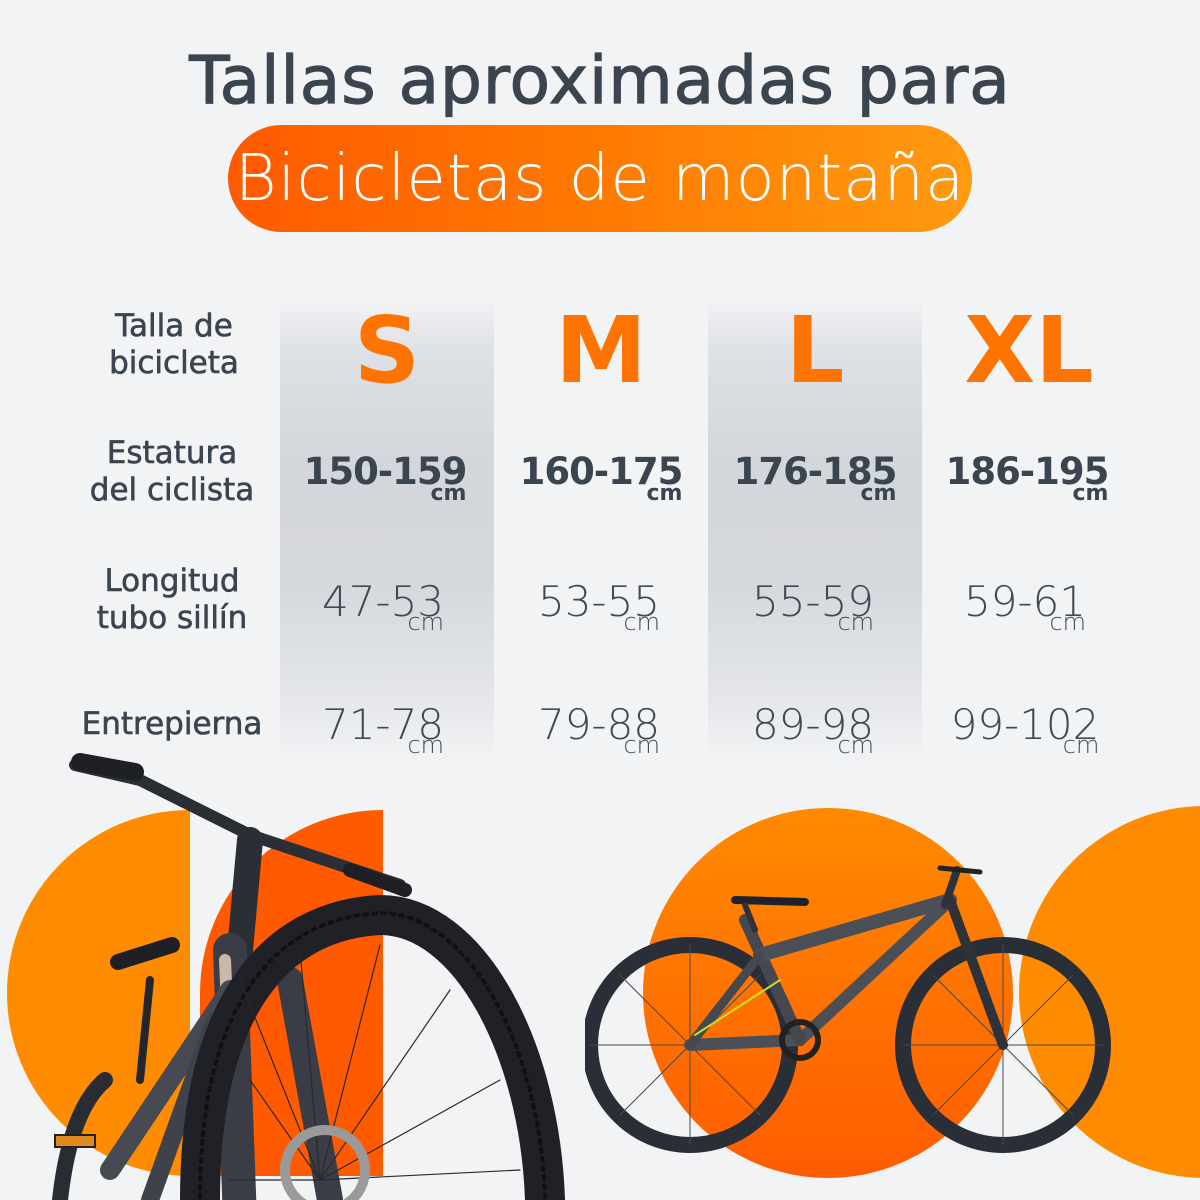 This screenshot has width=1200, height=1200. I want to click on height-cell-s: 150-159 cm, so click(385, 478).